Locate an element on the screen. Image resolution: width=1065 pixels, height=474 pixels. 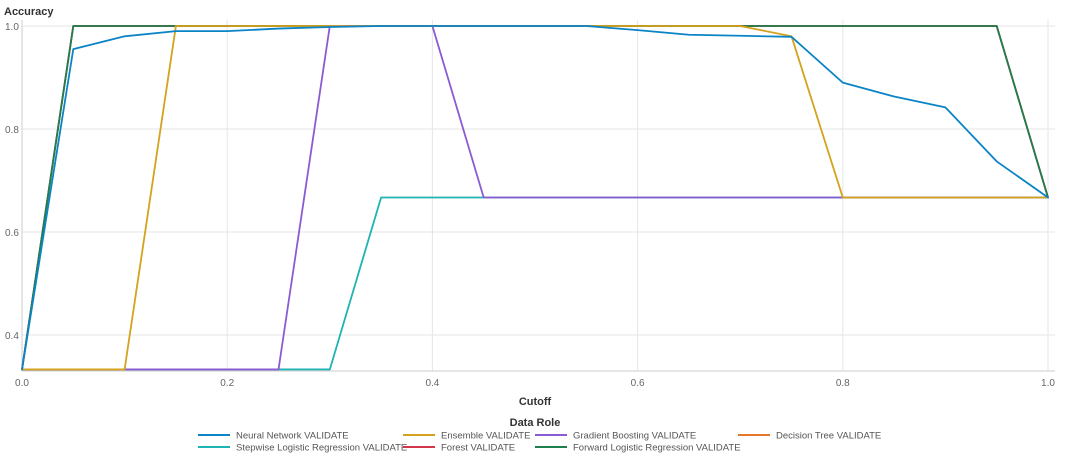
legend-label: Stepwise Logistic Regression VALIDATE is located at coordinates (321, 448).